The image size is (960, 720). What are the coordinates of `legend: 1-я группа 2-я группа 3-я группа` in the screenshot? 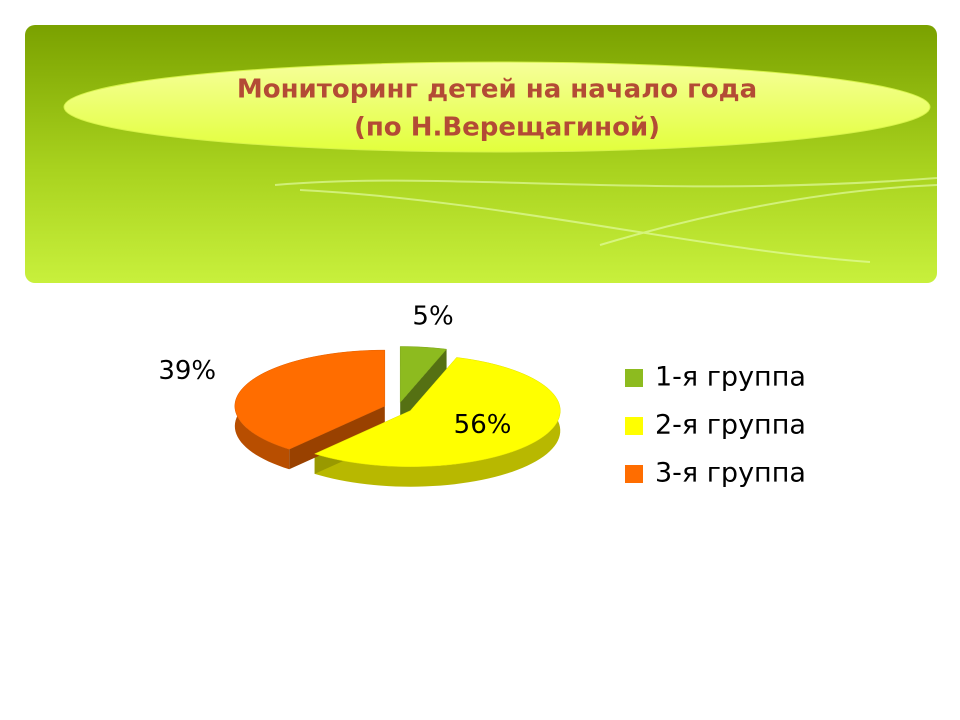 It's located at (715, 425).